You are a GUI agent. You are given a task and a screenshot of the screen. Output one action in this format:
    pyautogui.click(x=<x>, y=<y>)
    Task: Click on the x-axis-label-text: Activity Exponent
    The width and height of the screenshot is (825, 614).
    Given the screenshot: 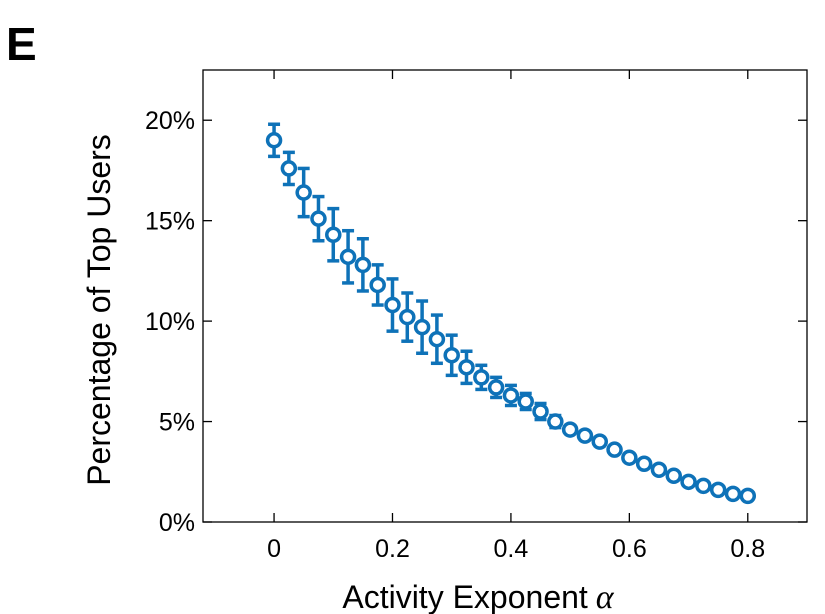 What is the action you would take?
    pyautogui.click(x=465, y=596)
    